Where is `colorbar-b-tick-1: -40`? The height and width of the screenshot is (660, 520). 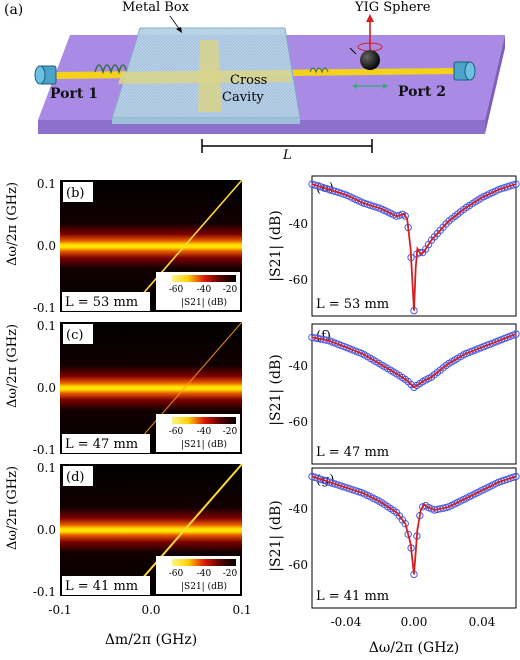 colorbar-b-tick-1: -40 is located at coordinates (204, 290).